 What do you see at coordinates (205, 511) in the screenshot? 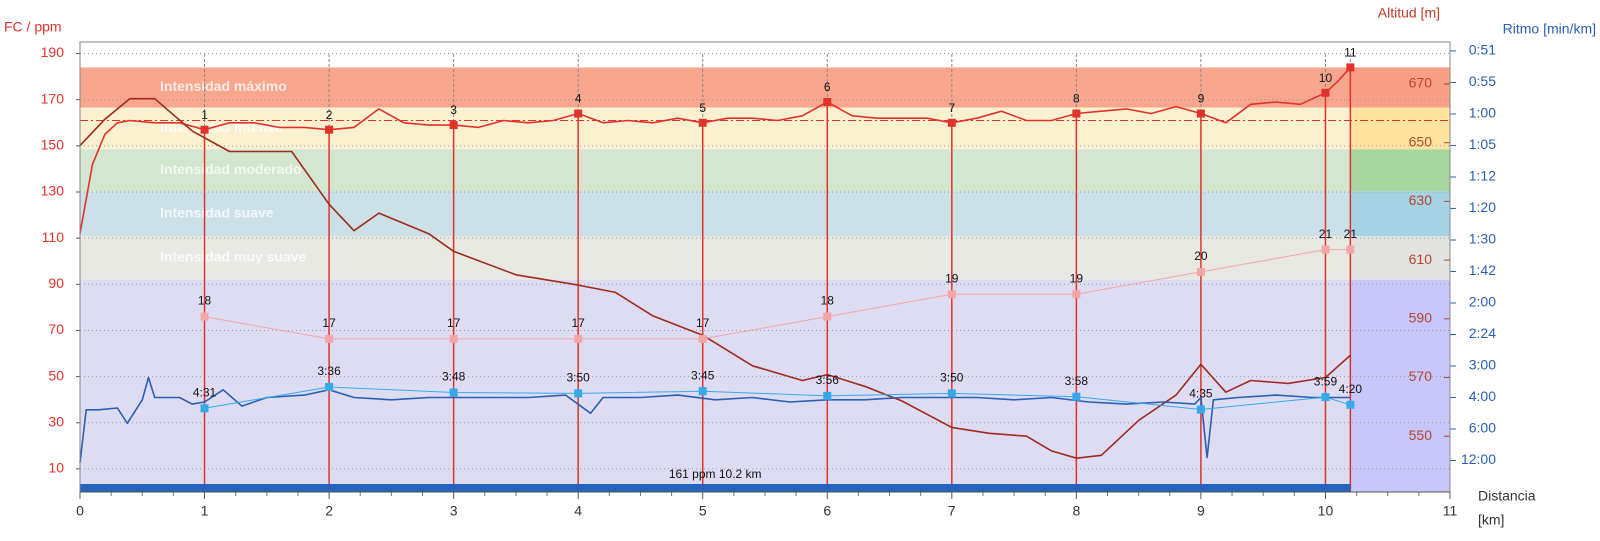
I see `x-tick-label: 1` at bounding box center [205, 511].